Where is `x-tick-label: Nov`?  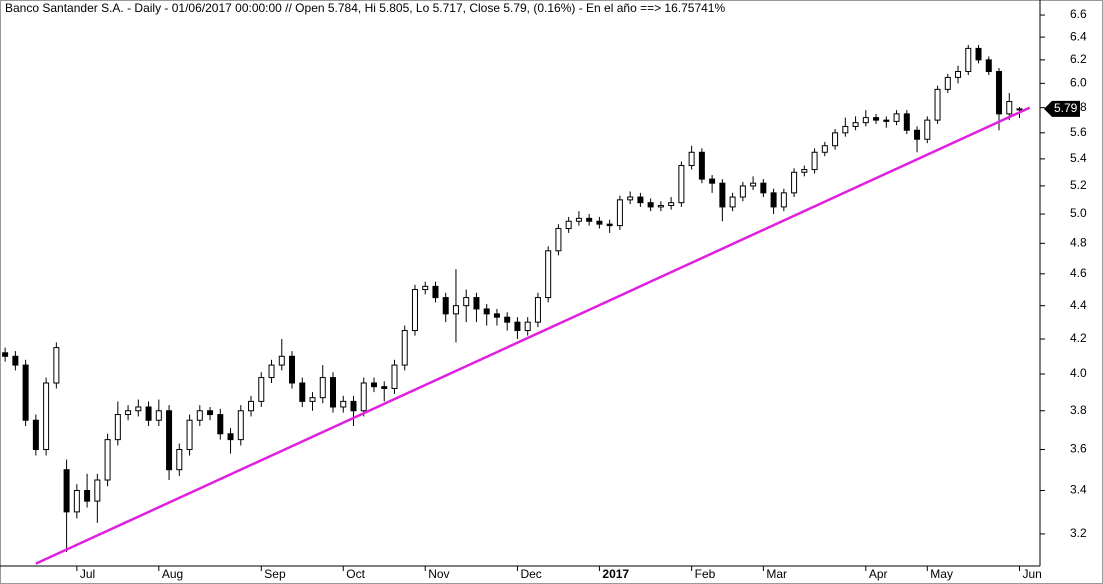 x-tick-label: Nov is located at coordinates (438, 574).